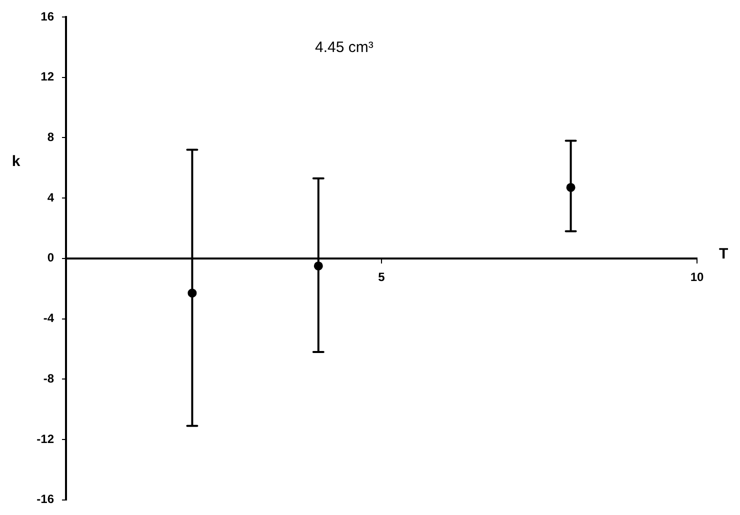 This screenshot has width=740, height=515. Describe the element at coordinates (48, 318) in the screenshot. I see `y-tick-label: -4` at that location.